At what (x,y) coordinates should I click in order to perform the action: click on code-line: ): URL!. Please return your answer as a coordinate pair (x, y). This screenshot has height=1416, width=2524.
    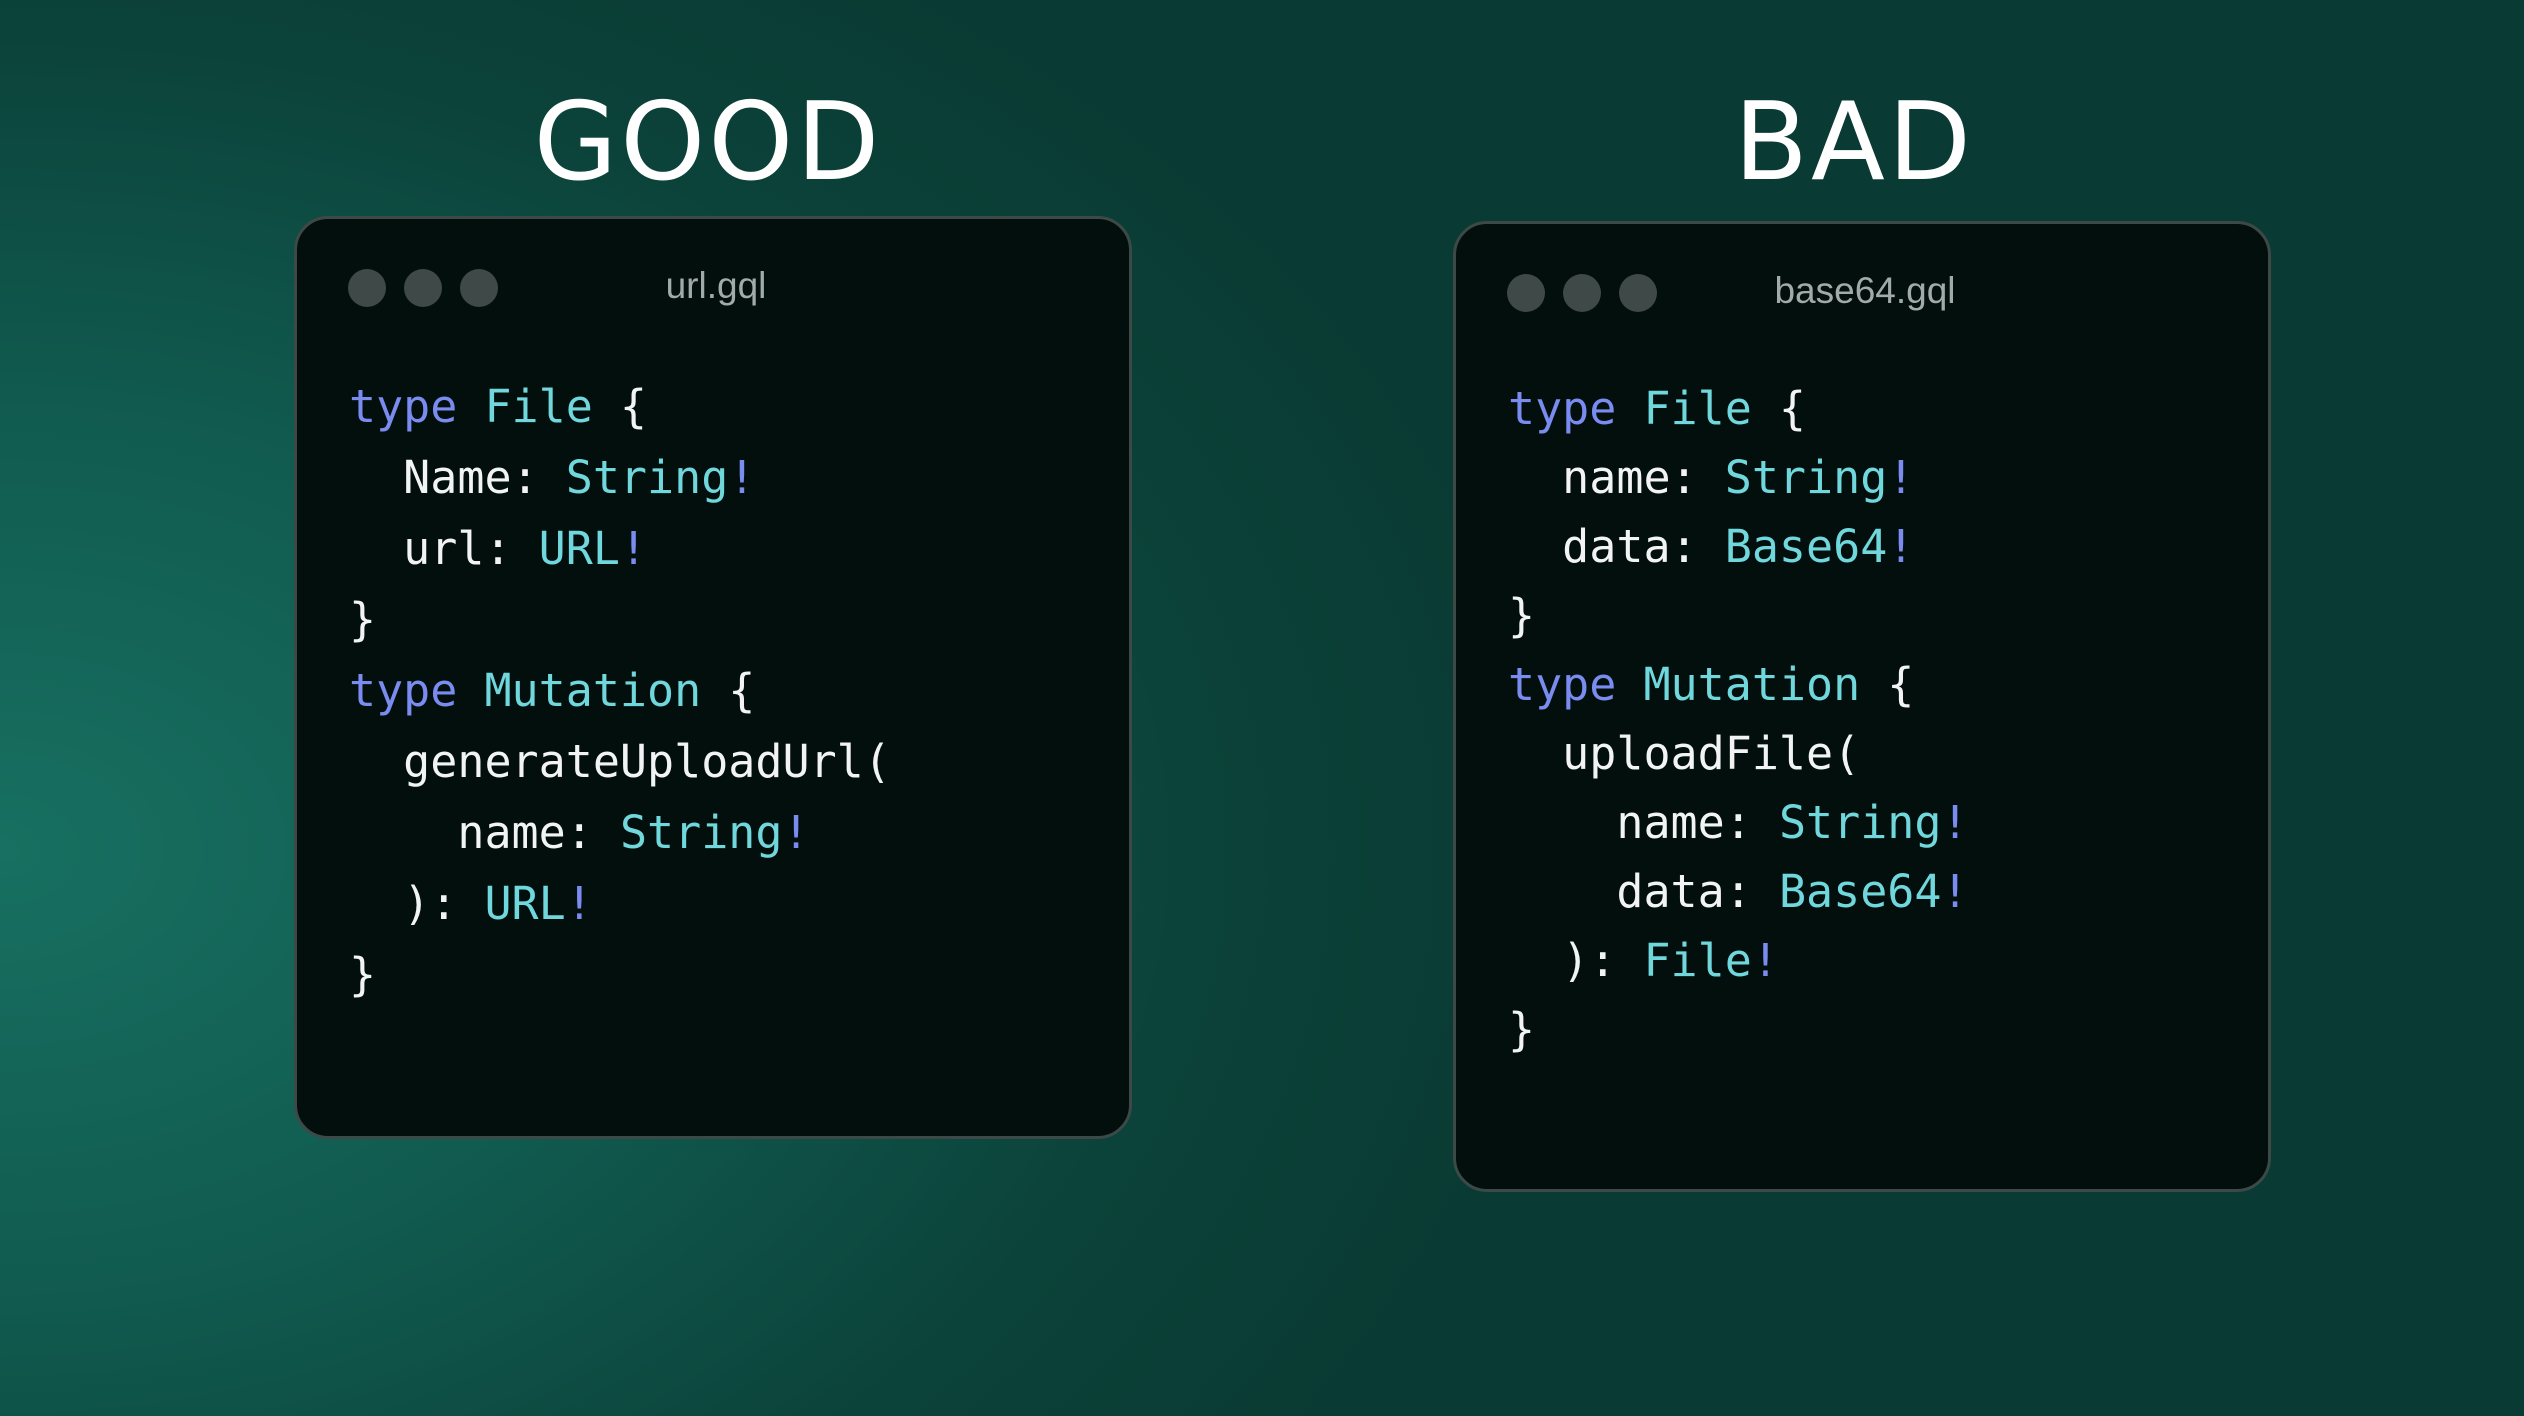
    Looking at the image, I should click on (620, 903).